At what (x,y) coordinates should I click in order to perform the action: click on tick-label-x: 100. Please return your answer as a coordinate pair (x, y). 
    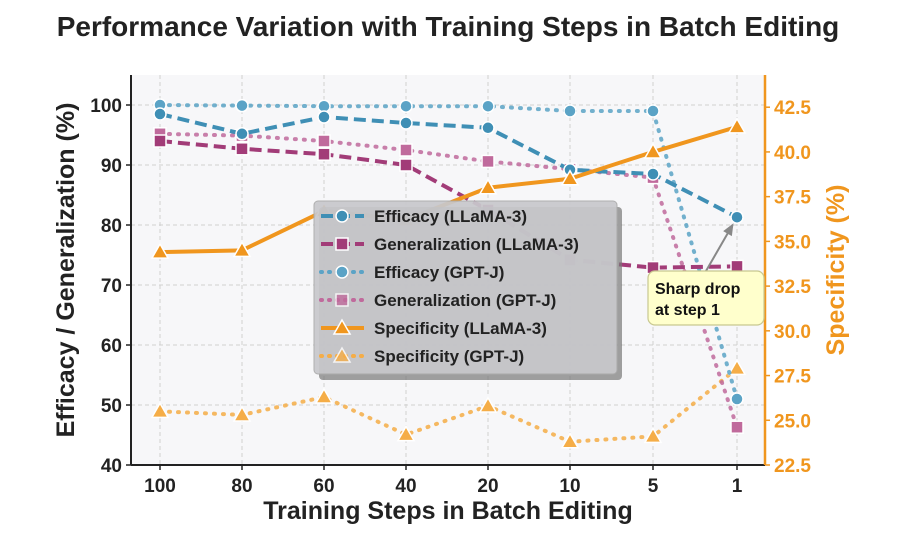
    Looking at the image, I should click on (160, 486).